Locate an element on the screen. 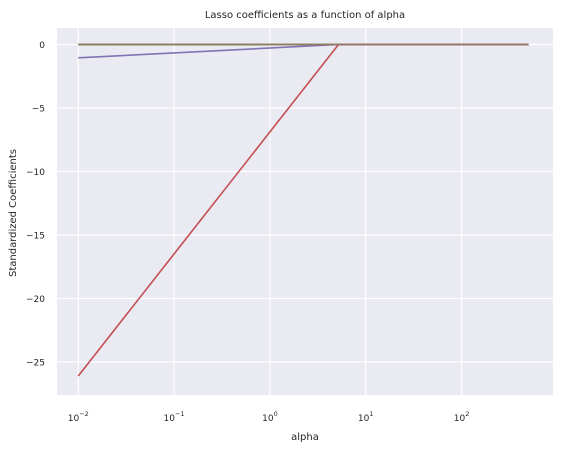 This screenshot has height=455, width=562. y-tick-label: 0 is located at coordinates (42, 46).